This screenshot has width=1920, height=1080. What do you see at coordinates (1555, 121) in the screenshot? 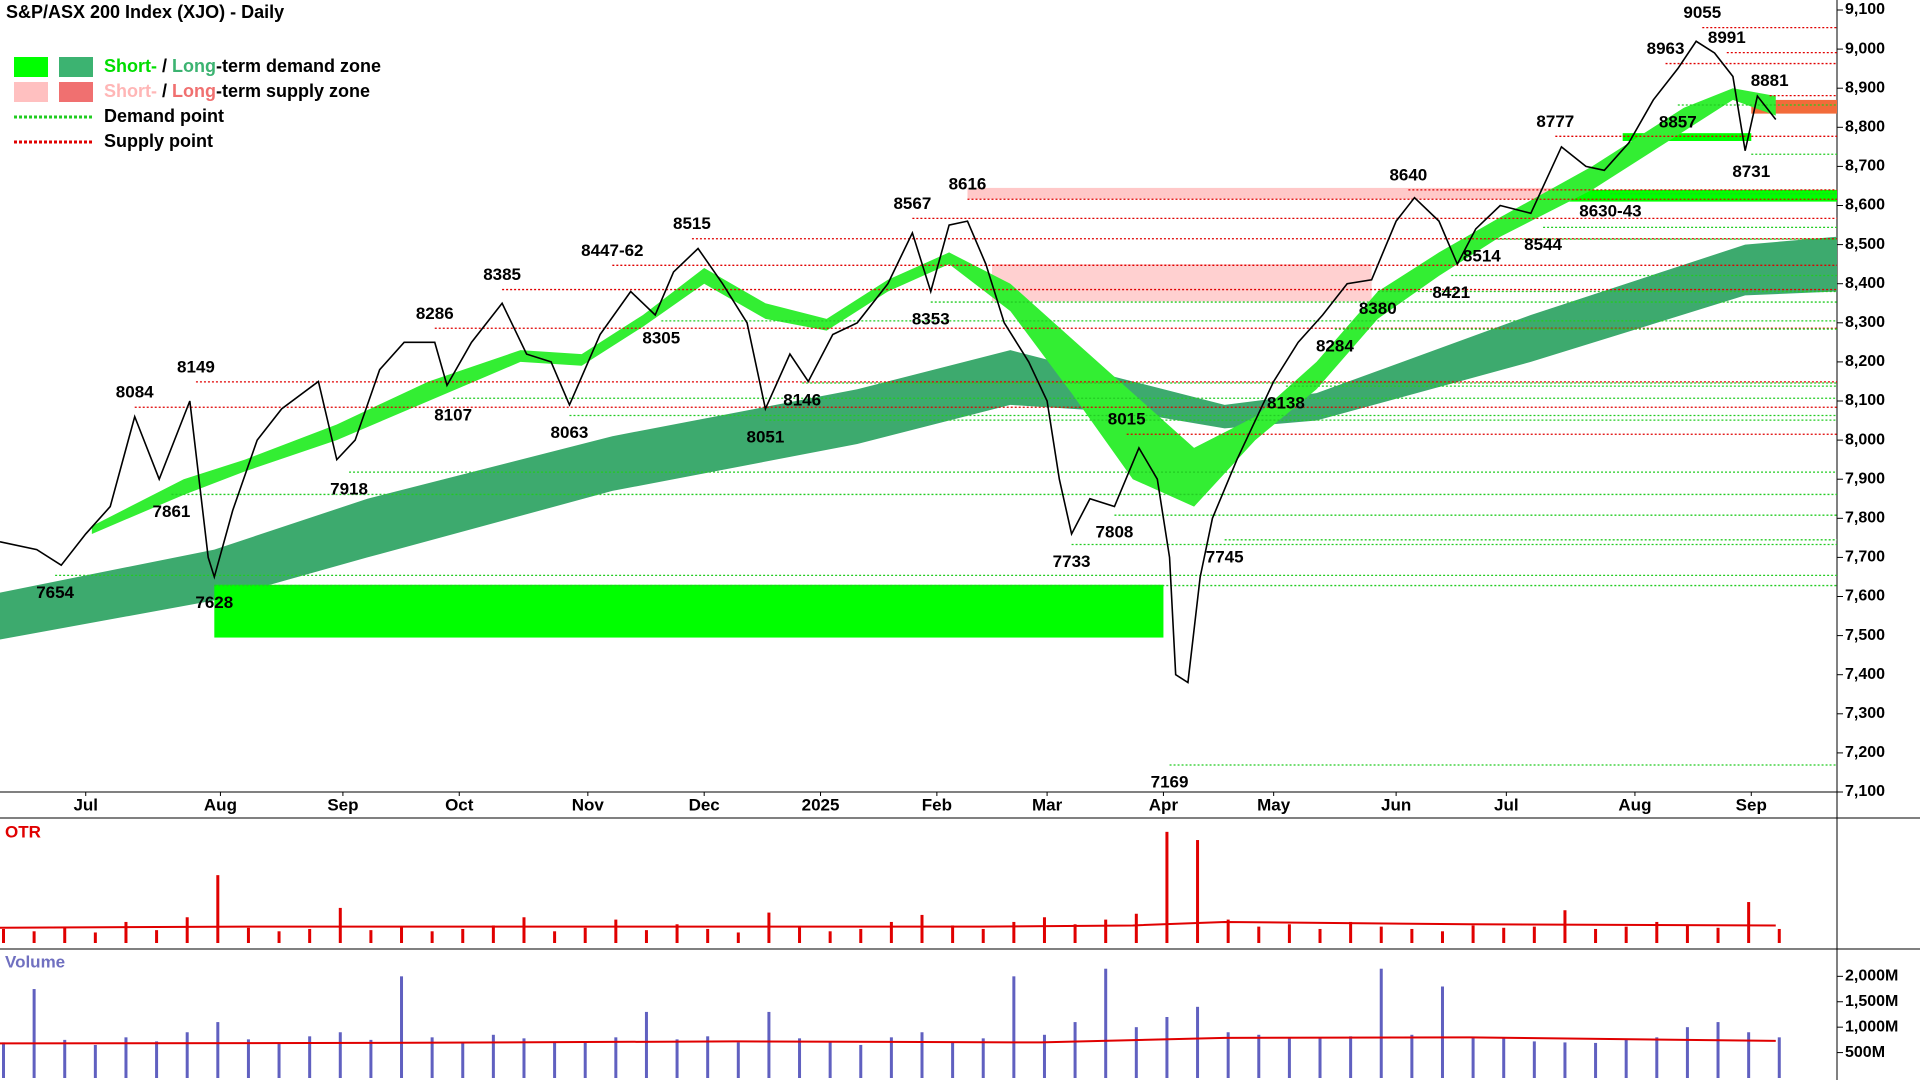
I see `point-label: 8777` at bounding box center [1555, 121].